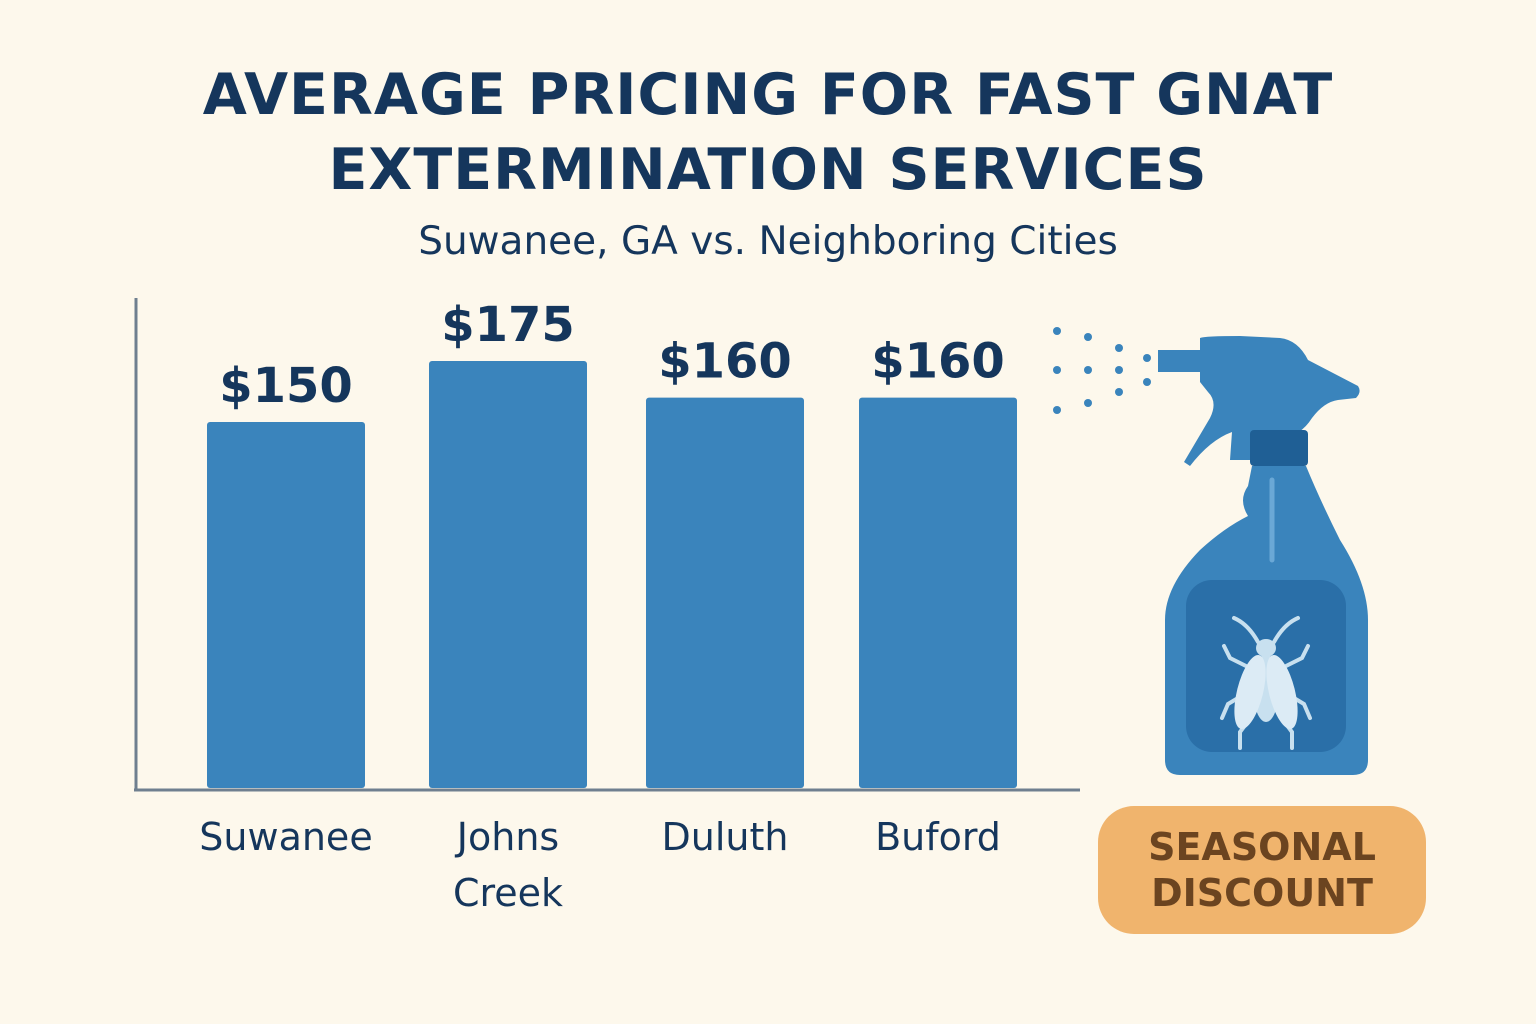 This screenshot has width=1536, height=1024. Describe the element at coordinates (285, 837) in the screenshot. I see `category-label-0: Suwanee` at that location.